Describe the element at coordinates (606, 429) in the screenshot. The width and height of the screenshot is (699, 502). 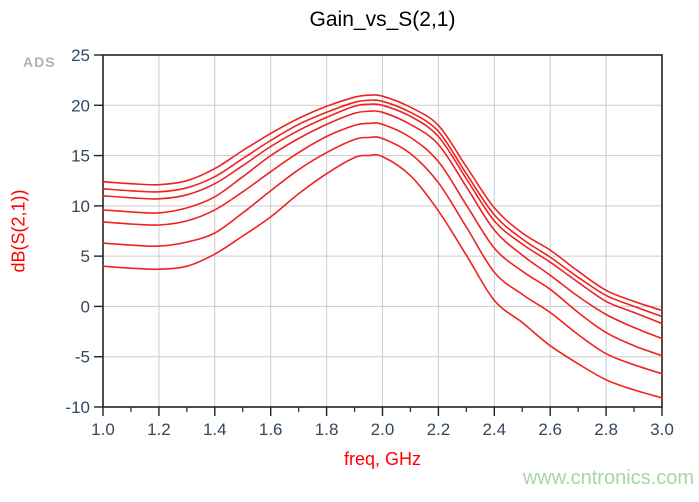
I see `x-tick-label: 2.8` at that location.